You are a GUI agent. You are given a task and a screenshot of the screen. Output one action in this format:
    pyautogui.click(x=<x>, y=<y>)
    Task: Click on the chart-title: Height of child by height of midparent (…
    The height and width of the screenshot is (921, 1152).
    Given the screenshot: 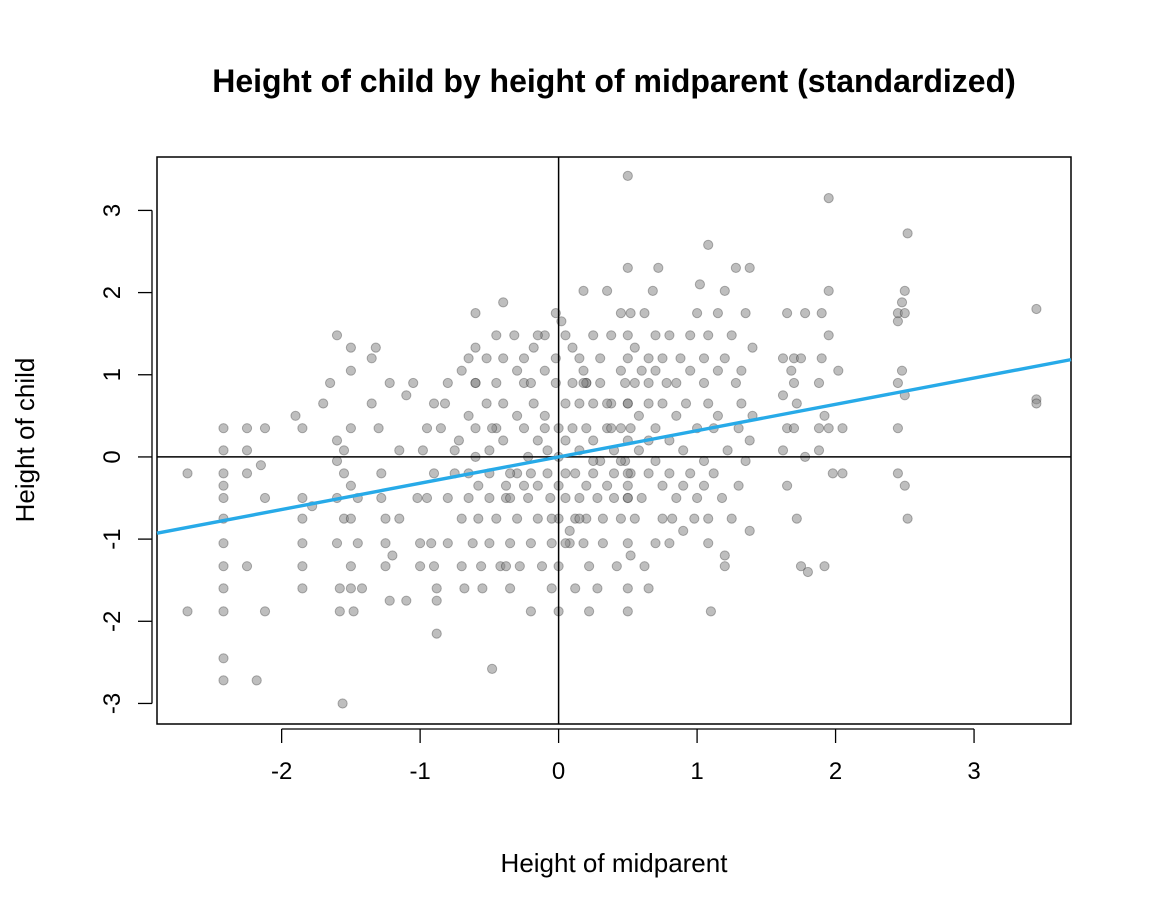 What is the action you would take?
    pyautogui.click(x=614, y=81)
    